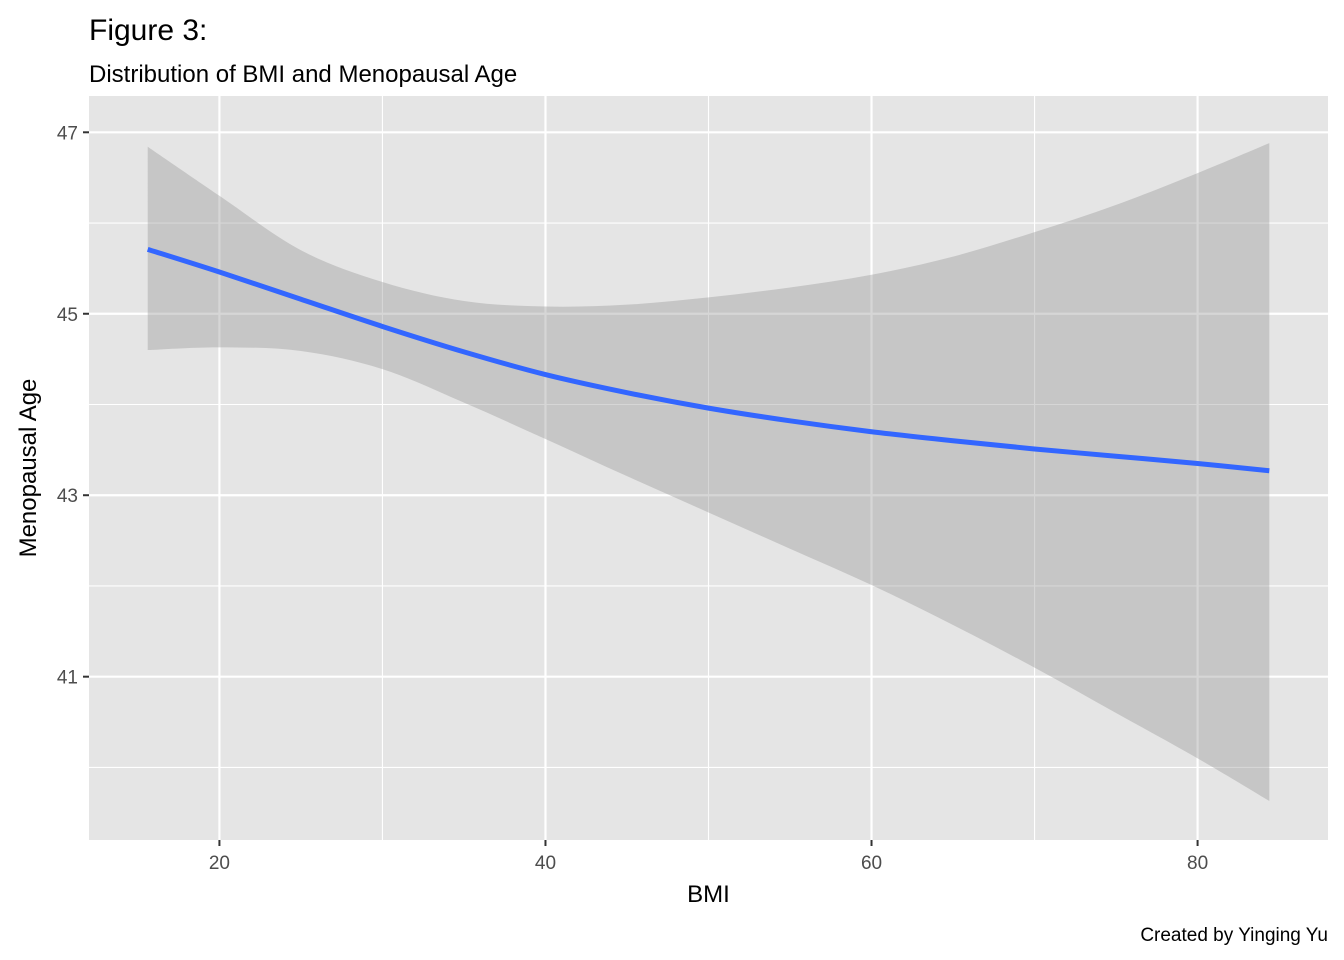 This screenshot has height=960, width=1344. What do you see at coordinates (67, 133) in the screenshot?
I see `y-tick-label: 47` at bounding box center [67, 133].